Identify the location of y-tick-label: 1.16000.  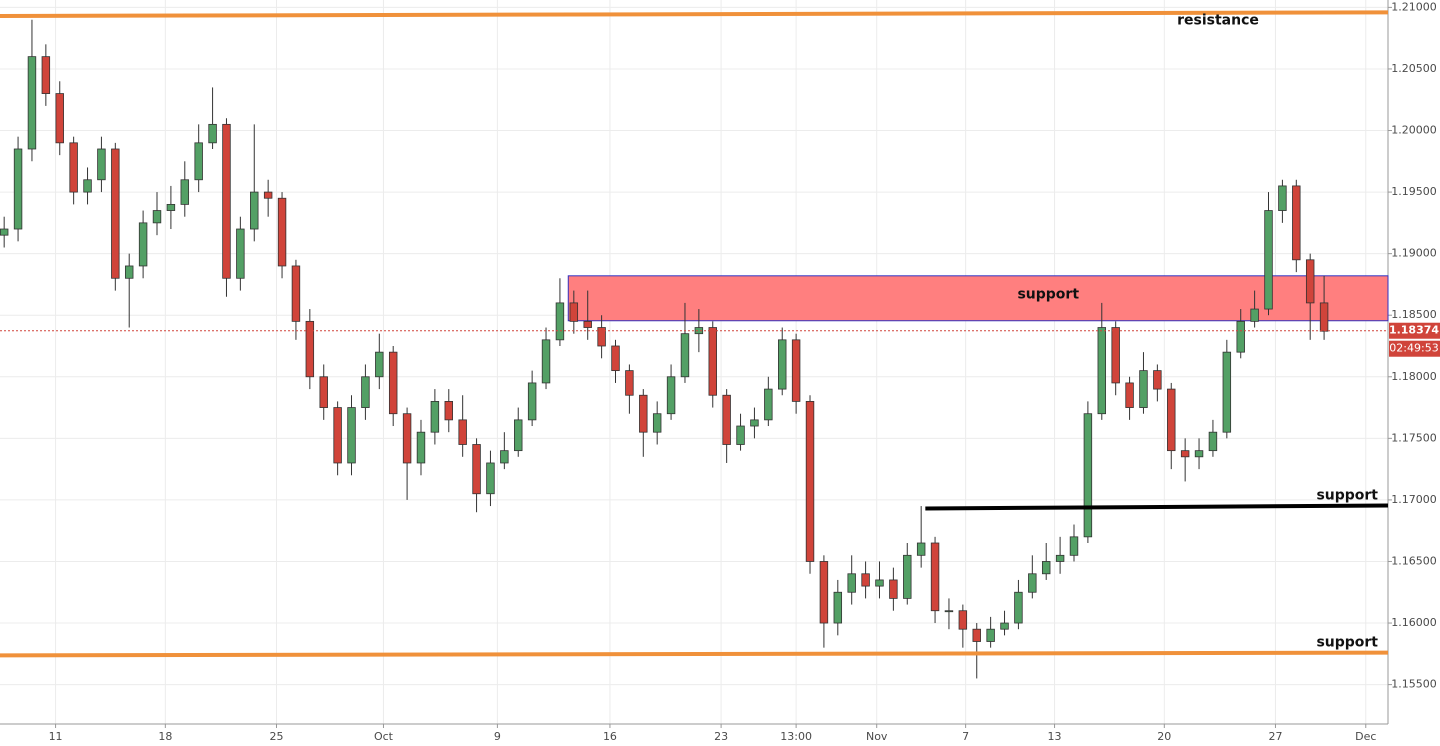
(1414, 622).